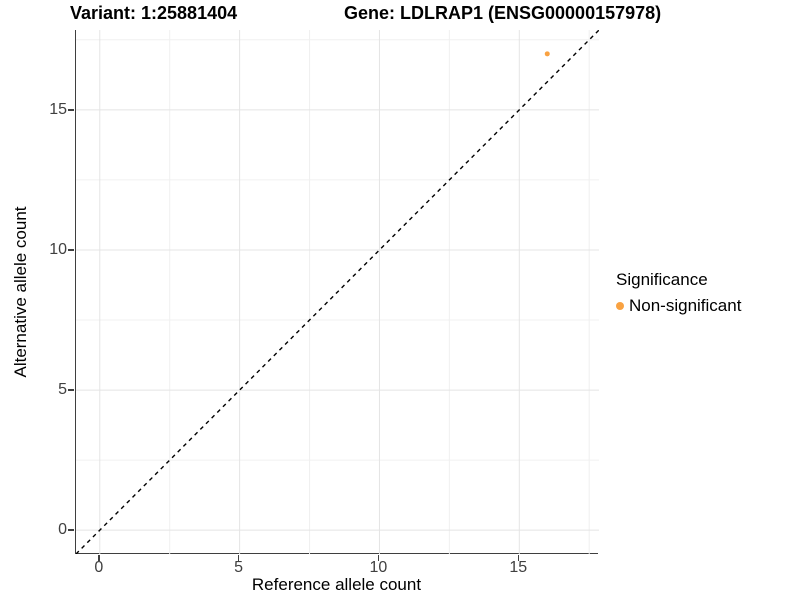 The width and height of the screenshot is (800, 600). Describe the element at coordinates (154, 13) in the screenshot. I see `variant-title: Variant: 1:25881404` at that location.